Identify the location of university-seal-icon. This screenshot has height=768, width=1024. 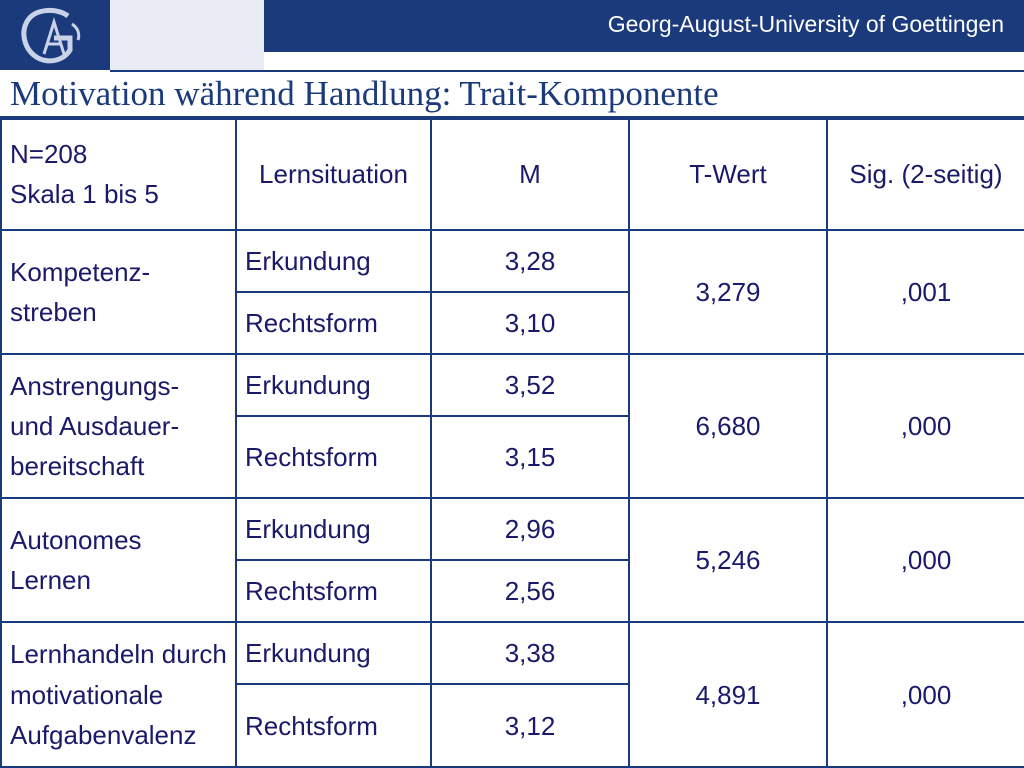
(51, 36).